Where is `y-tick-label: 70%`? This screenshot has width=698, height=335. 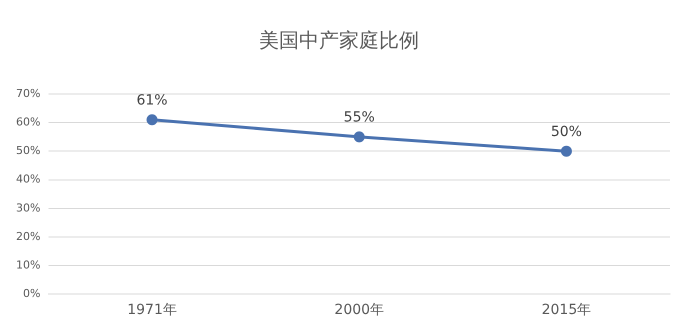 y-tick-label: 70% is located at coordinates (28, 93).